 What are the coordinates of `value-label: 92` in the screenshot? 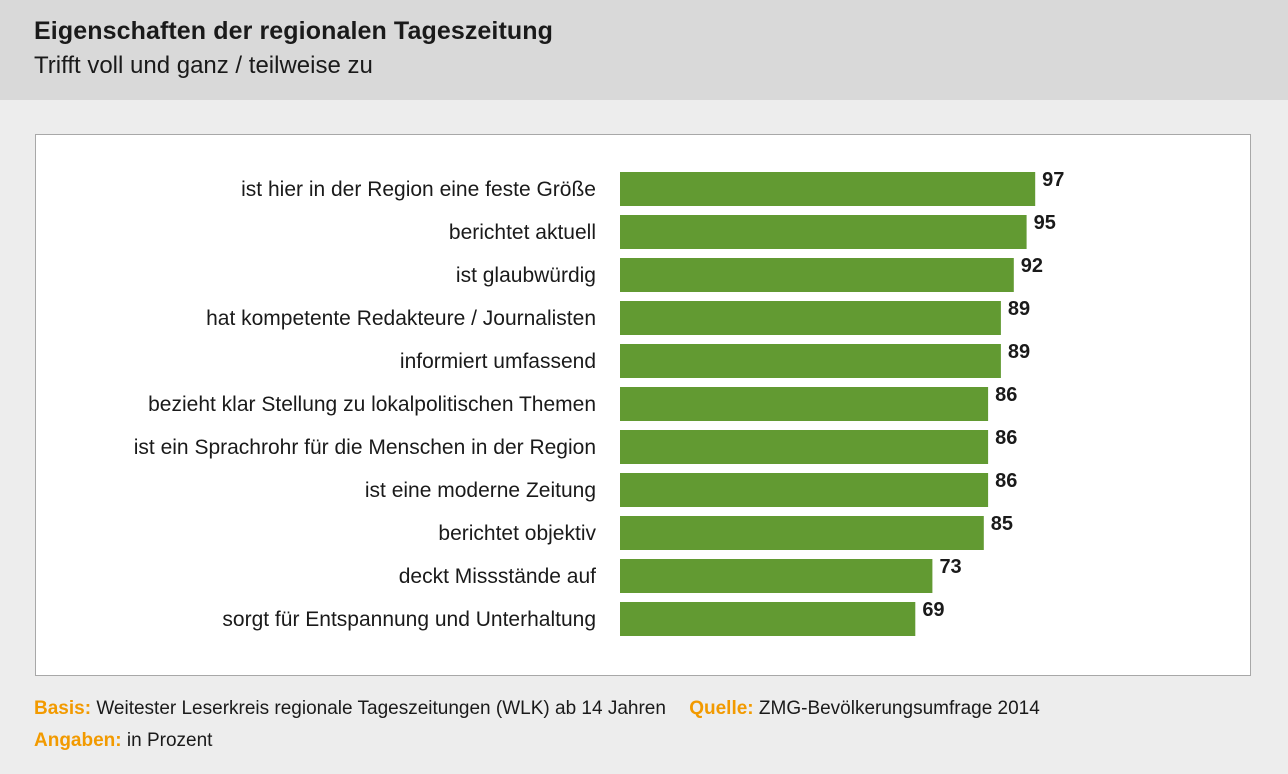 It's located at (1032, 266).